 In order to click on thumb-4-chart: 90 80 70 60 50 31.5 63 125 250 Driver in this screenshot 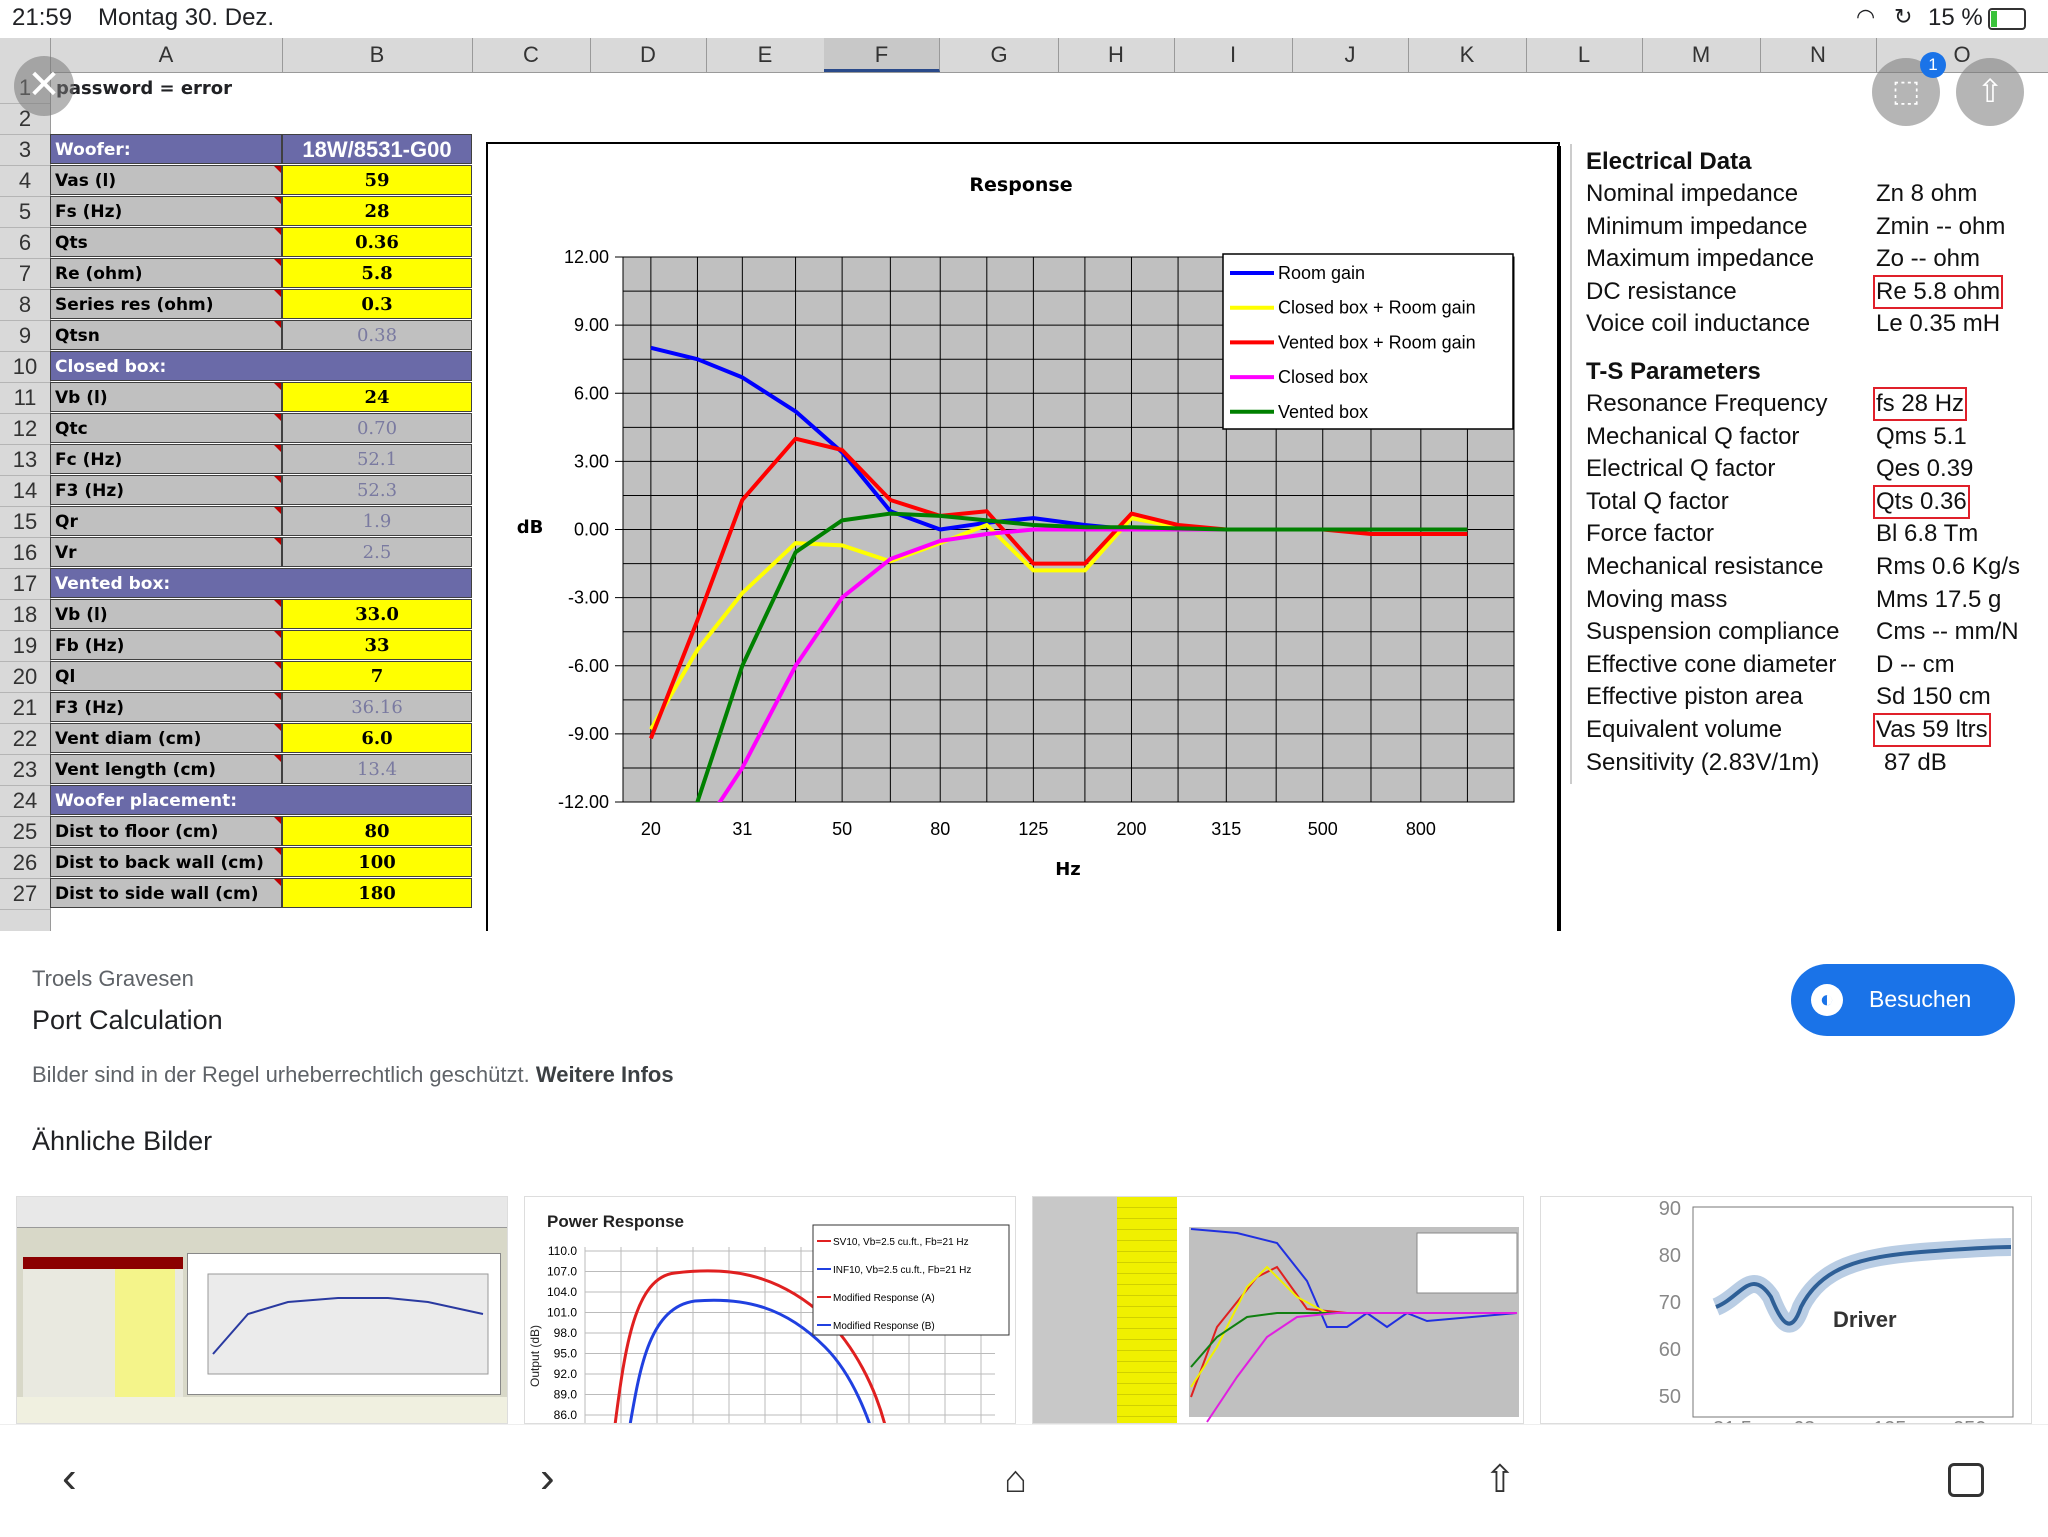, I will do `click(1836, 1311)`.